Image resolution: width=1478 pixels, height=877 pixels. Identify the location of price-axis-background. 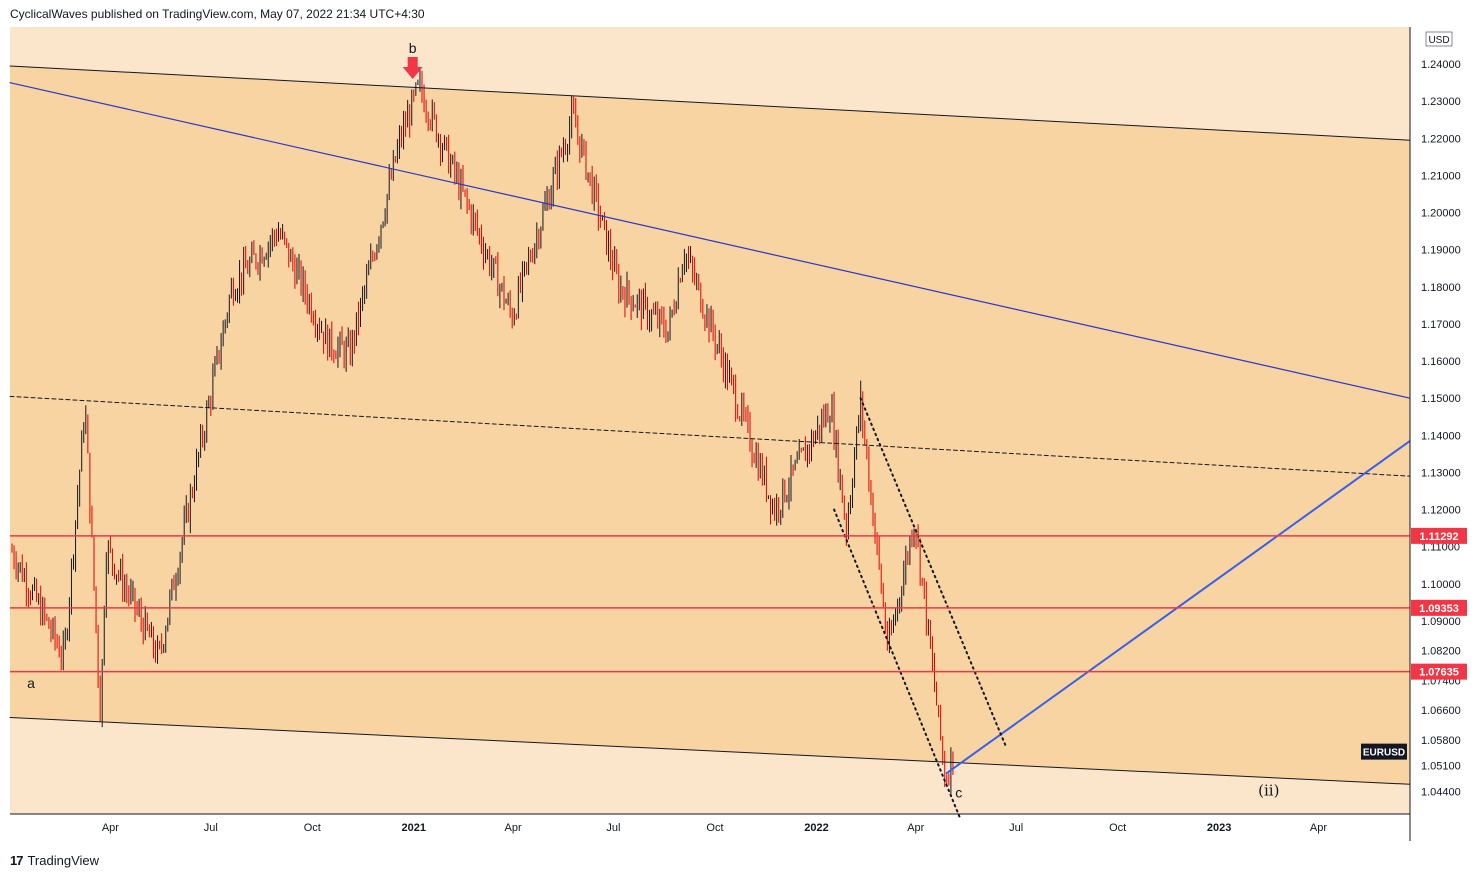
(1439, 420).